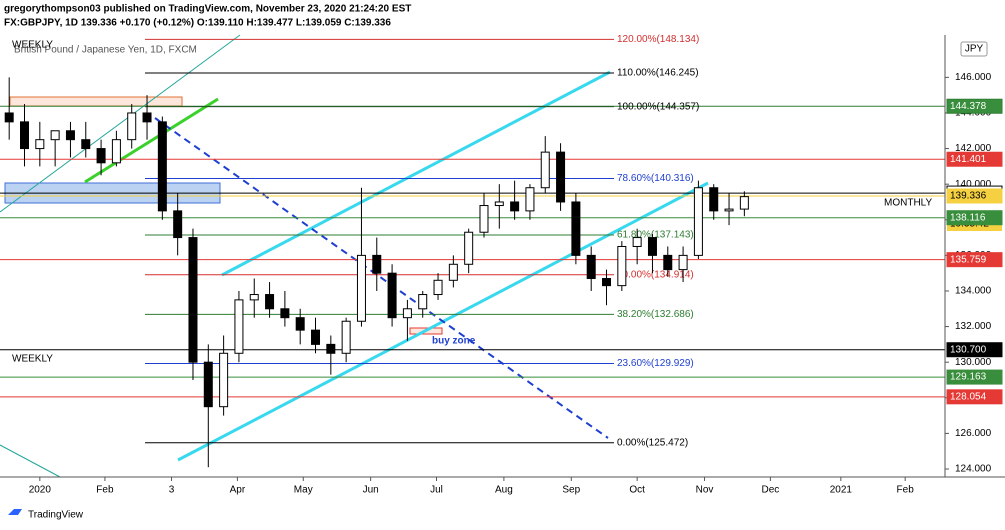 Image resolution: width=1005 pixels, height=530 pixels. Describe the element at coordinates (571, 490) in the screenshot. I see `x-tick-label: Sep` at that location.